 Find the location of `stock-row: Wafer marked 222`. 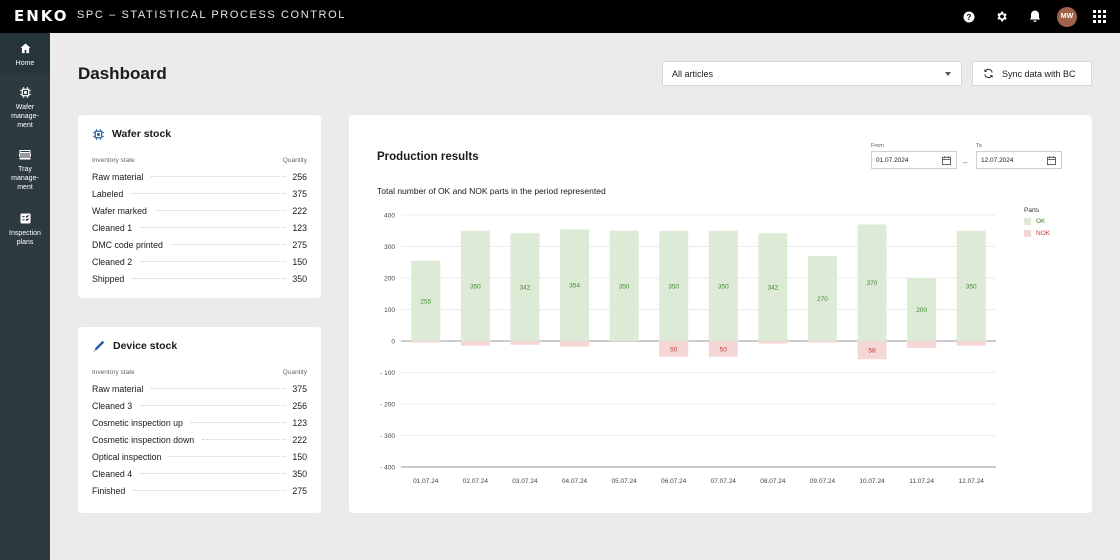

stock-row: Wafer marked 222 is located at coordinates (199, 210).